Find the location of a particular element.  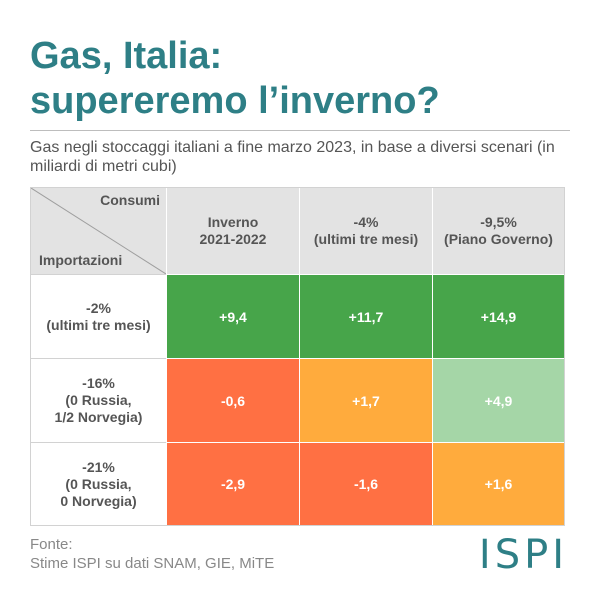

column-header: -4% (ultimi tre mesi) is located at coordinates (365, 231).